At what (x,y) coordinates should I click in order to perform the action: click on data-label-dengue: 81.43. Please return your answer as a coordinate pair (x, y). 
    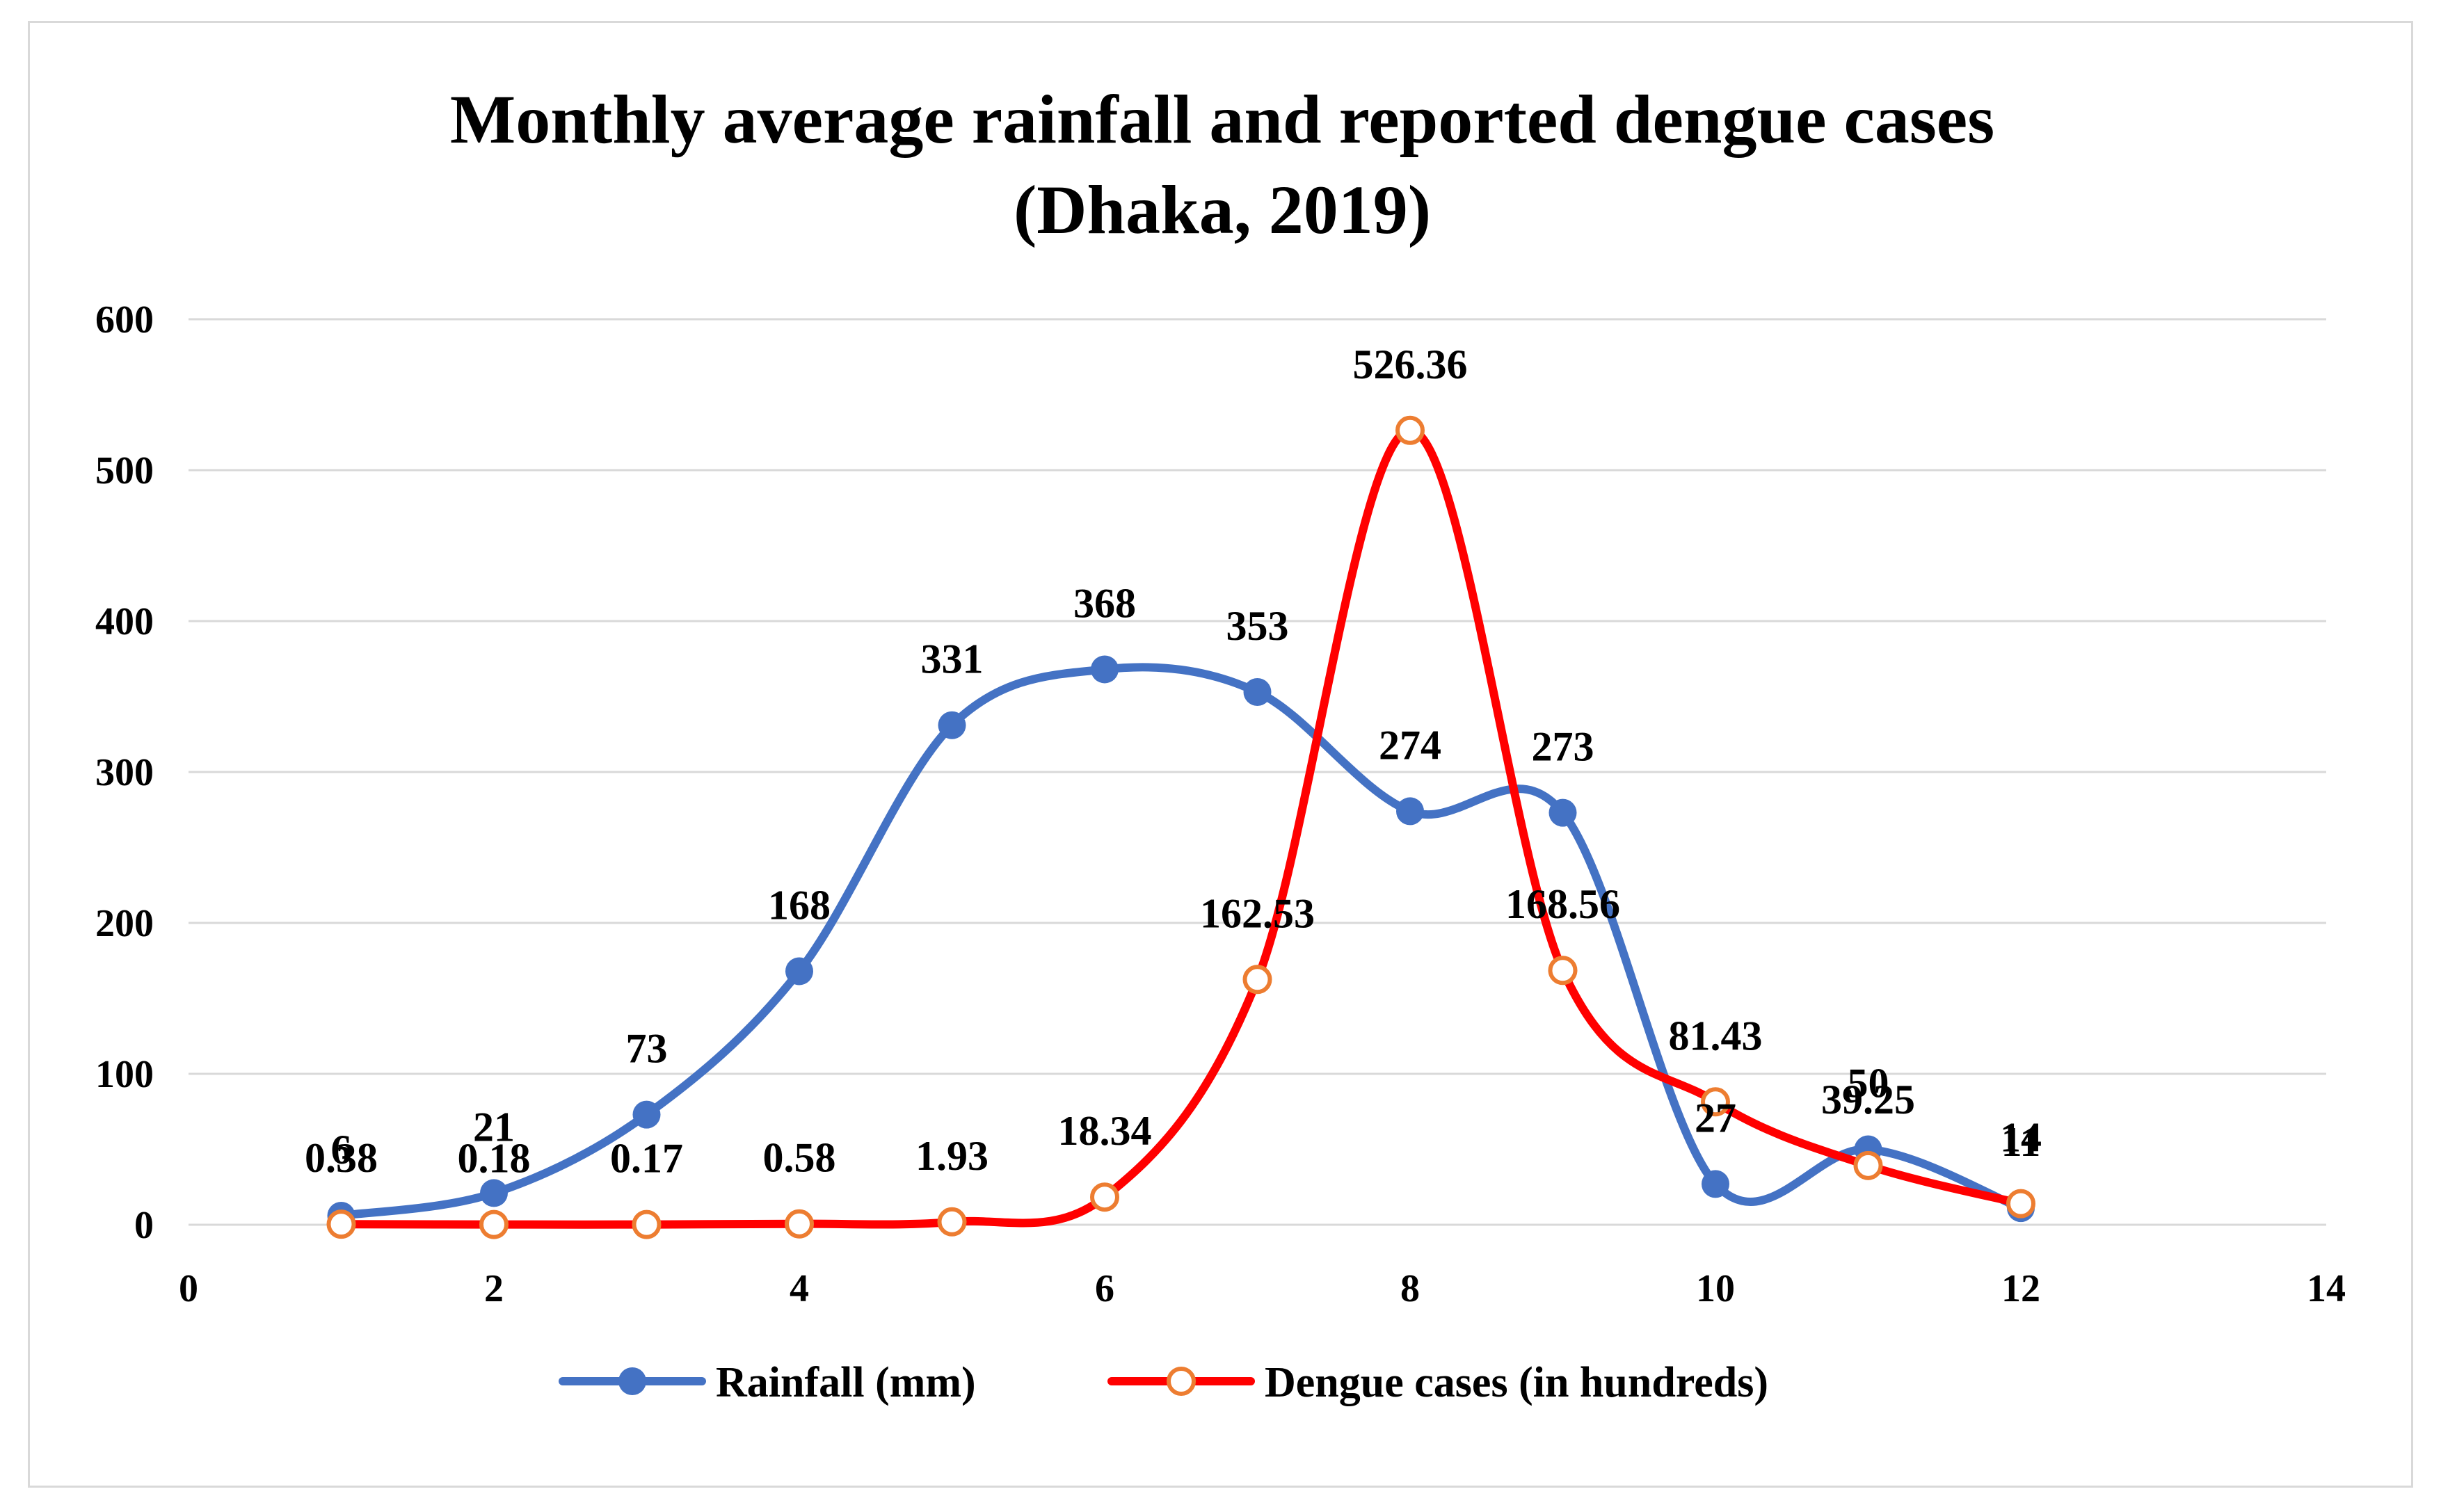
    Looking at the image, I should click on (1716, 1036).